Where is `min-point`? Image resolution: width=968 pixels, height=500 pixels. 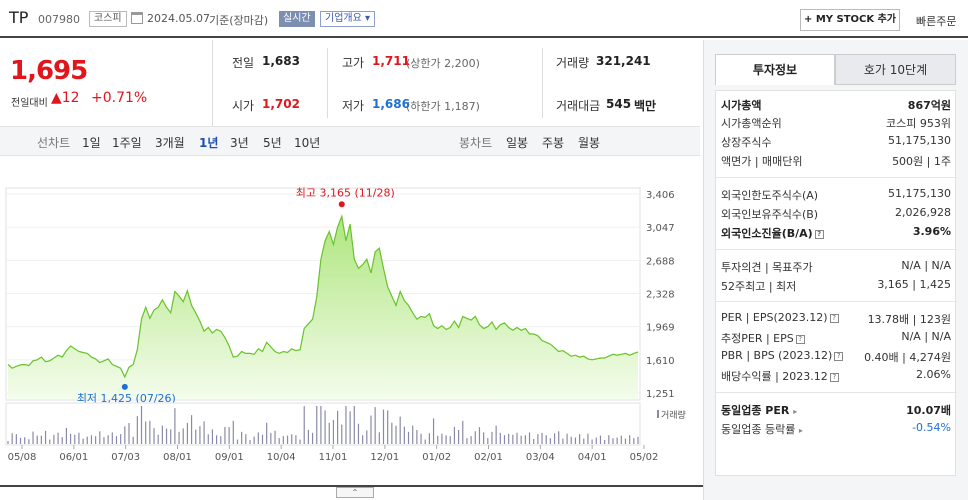
min-point is located at coordinates (124, 386).